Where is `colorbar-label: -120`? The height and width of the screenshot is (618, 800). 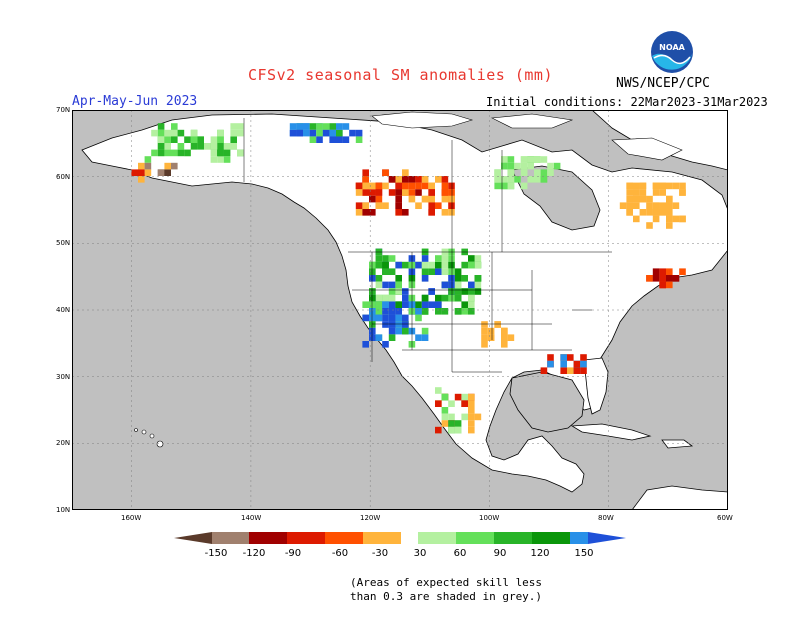
colorbar-label: -120 is located at coordinates (254, 553).